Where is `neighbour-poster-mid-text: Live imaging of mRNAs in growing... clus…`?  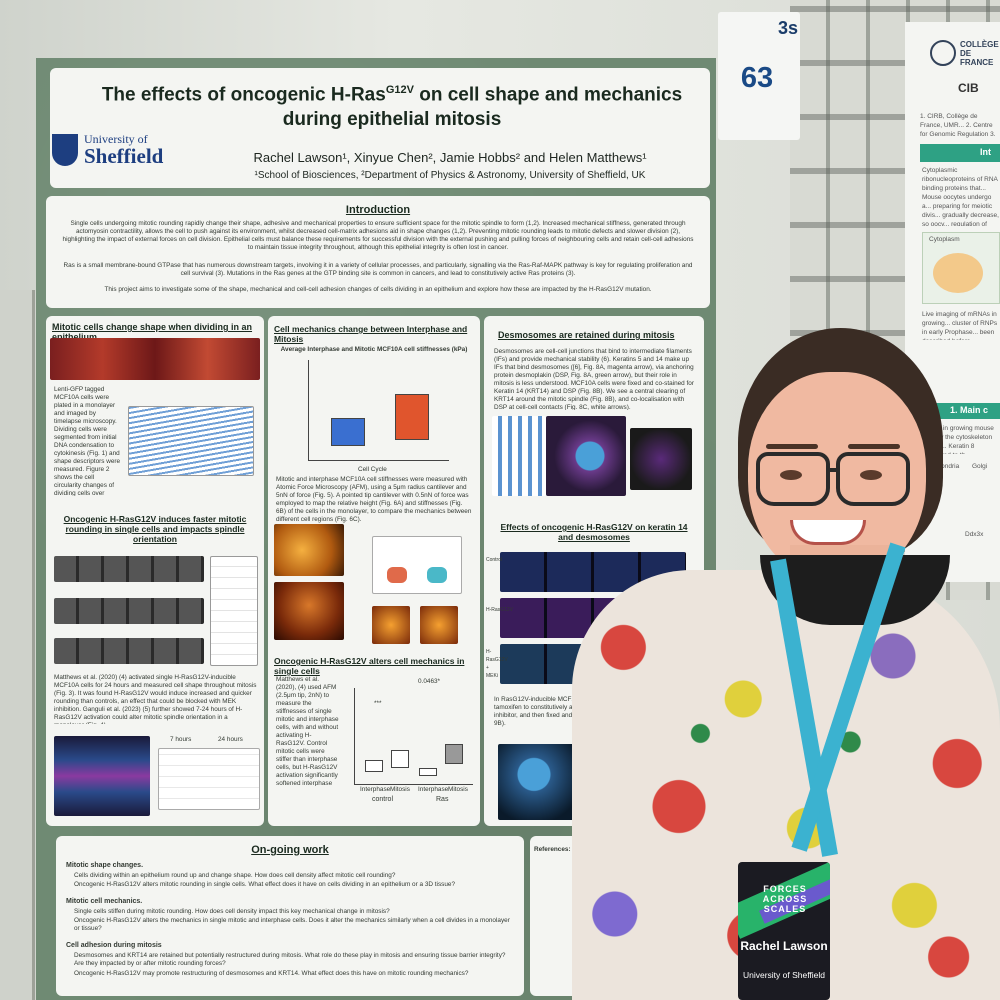
neighbour-poster-mid-text: Live imaging of mRNAs in growing... clus… is located at coordinates (960, 325).